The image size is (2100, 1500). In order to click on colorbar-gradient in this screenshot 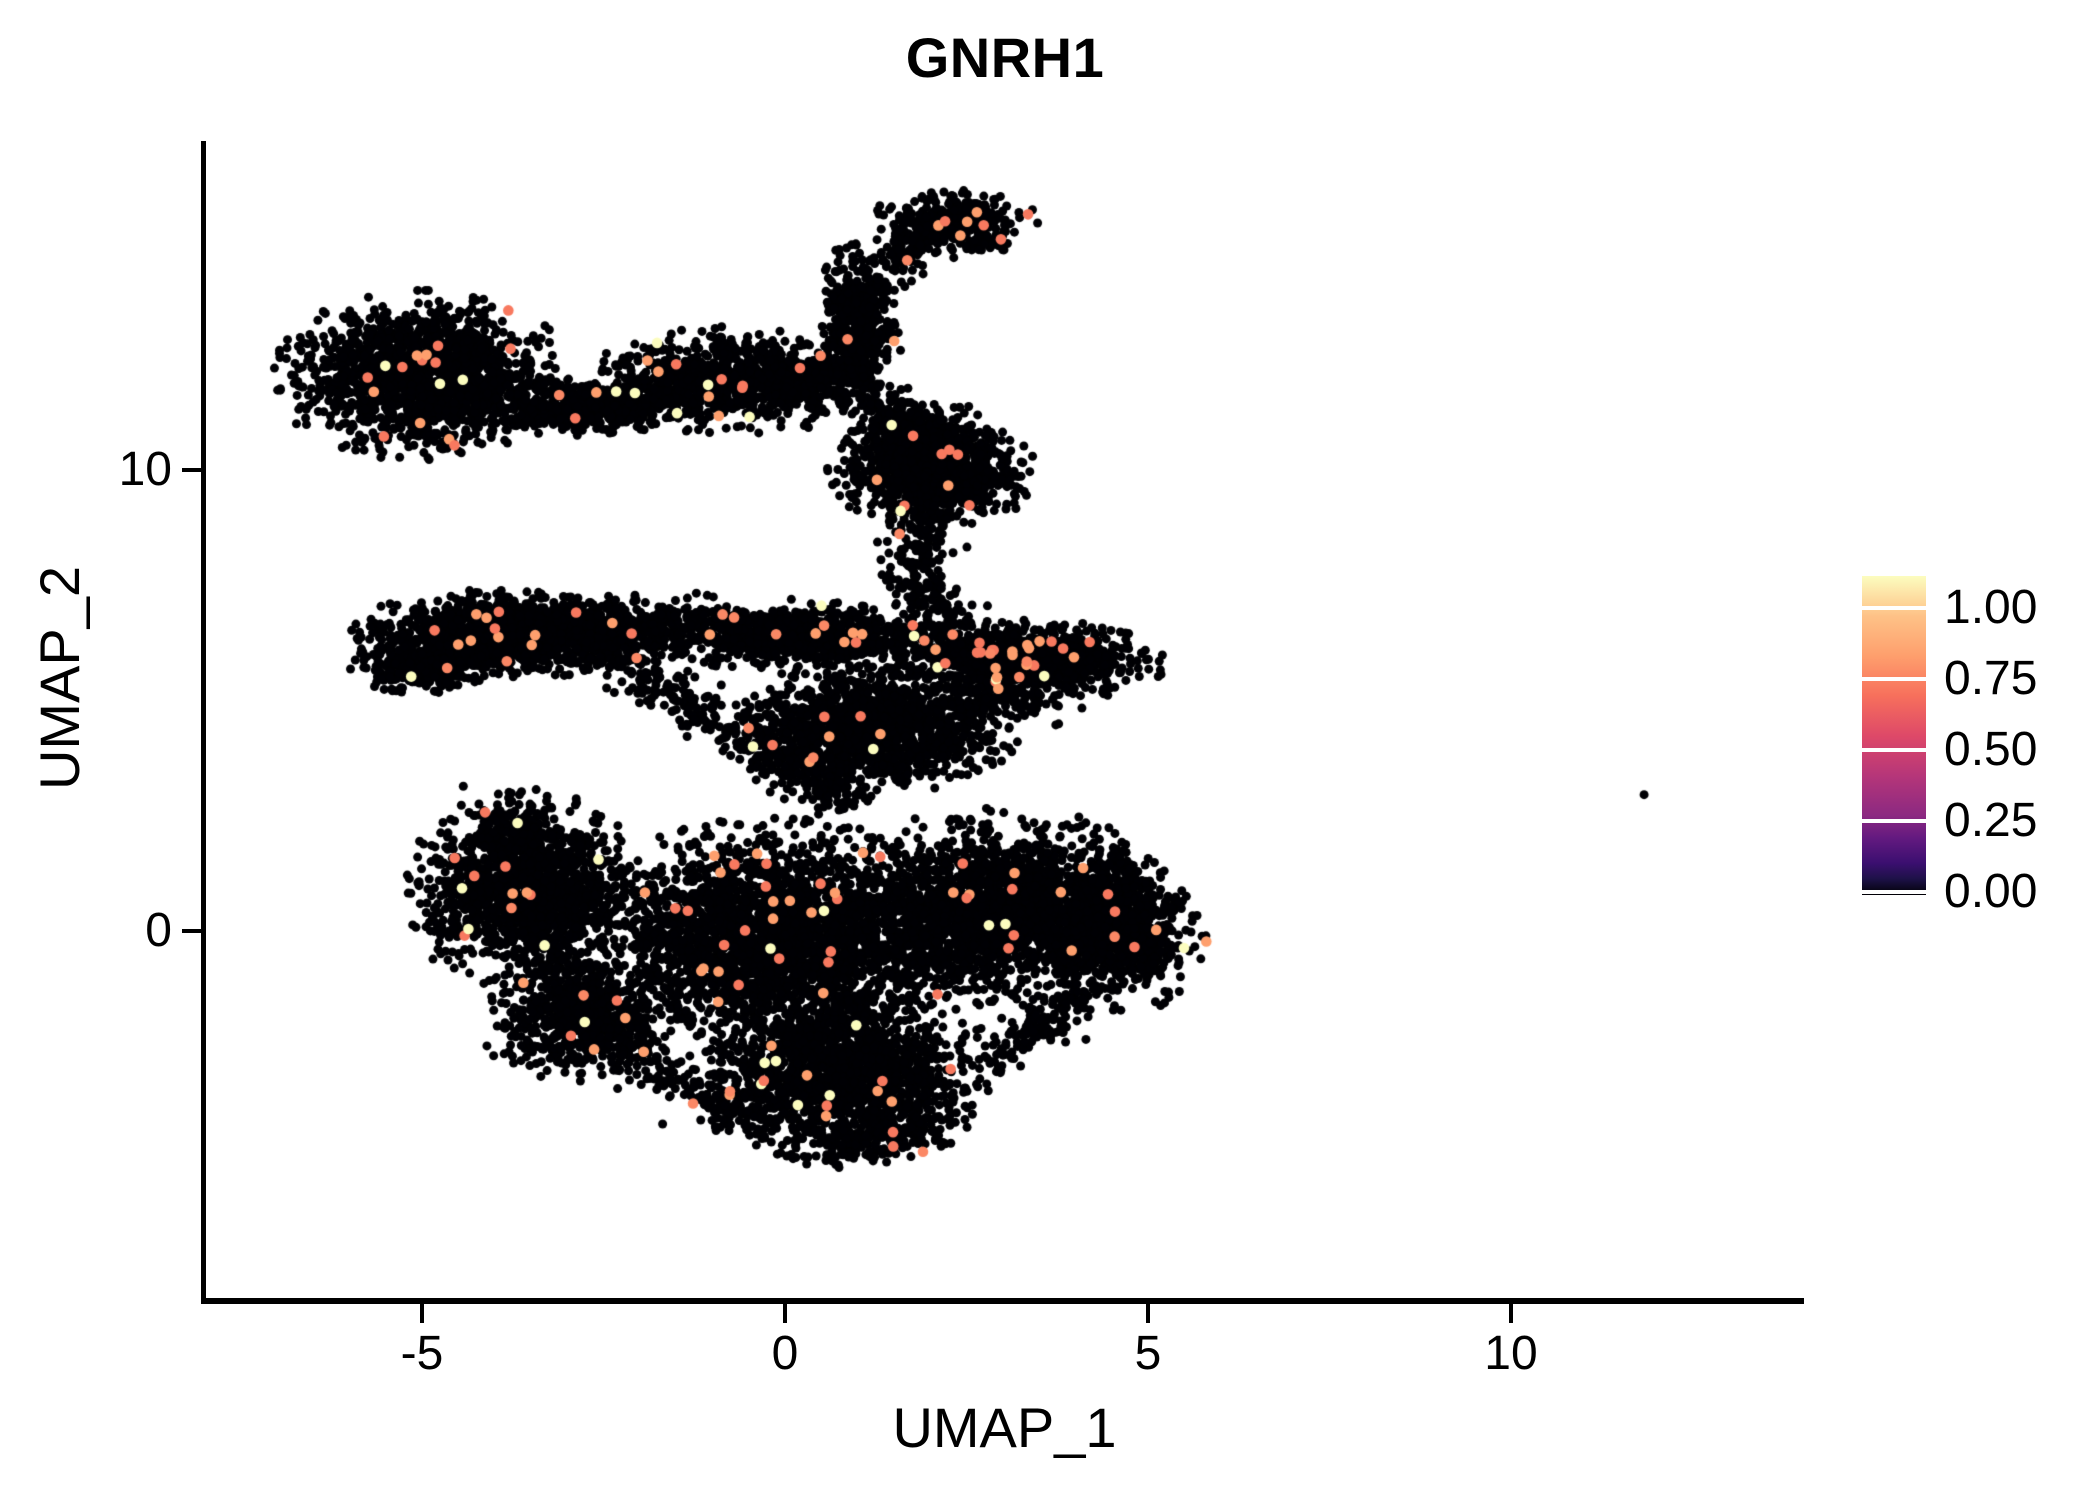, I will do `click(1894, 735)`.